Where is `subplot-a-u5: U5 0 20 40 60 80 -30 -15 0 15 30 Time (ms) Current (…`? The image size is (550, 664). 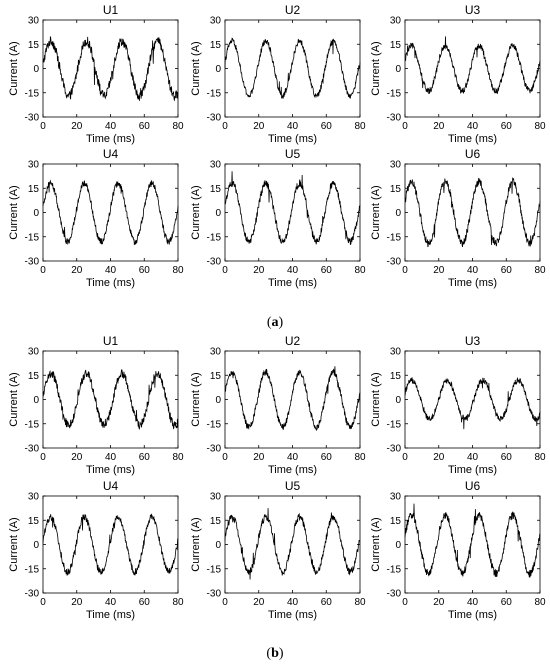 subplot-a-u5: U5 0 20 40 60 80 -30 -15 0 15 30 Time (ms) Current (… is located at coordinates (278, 218).